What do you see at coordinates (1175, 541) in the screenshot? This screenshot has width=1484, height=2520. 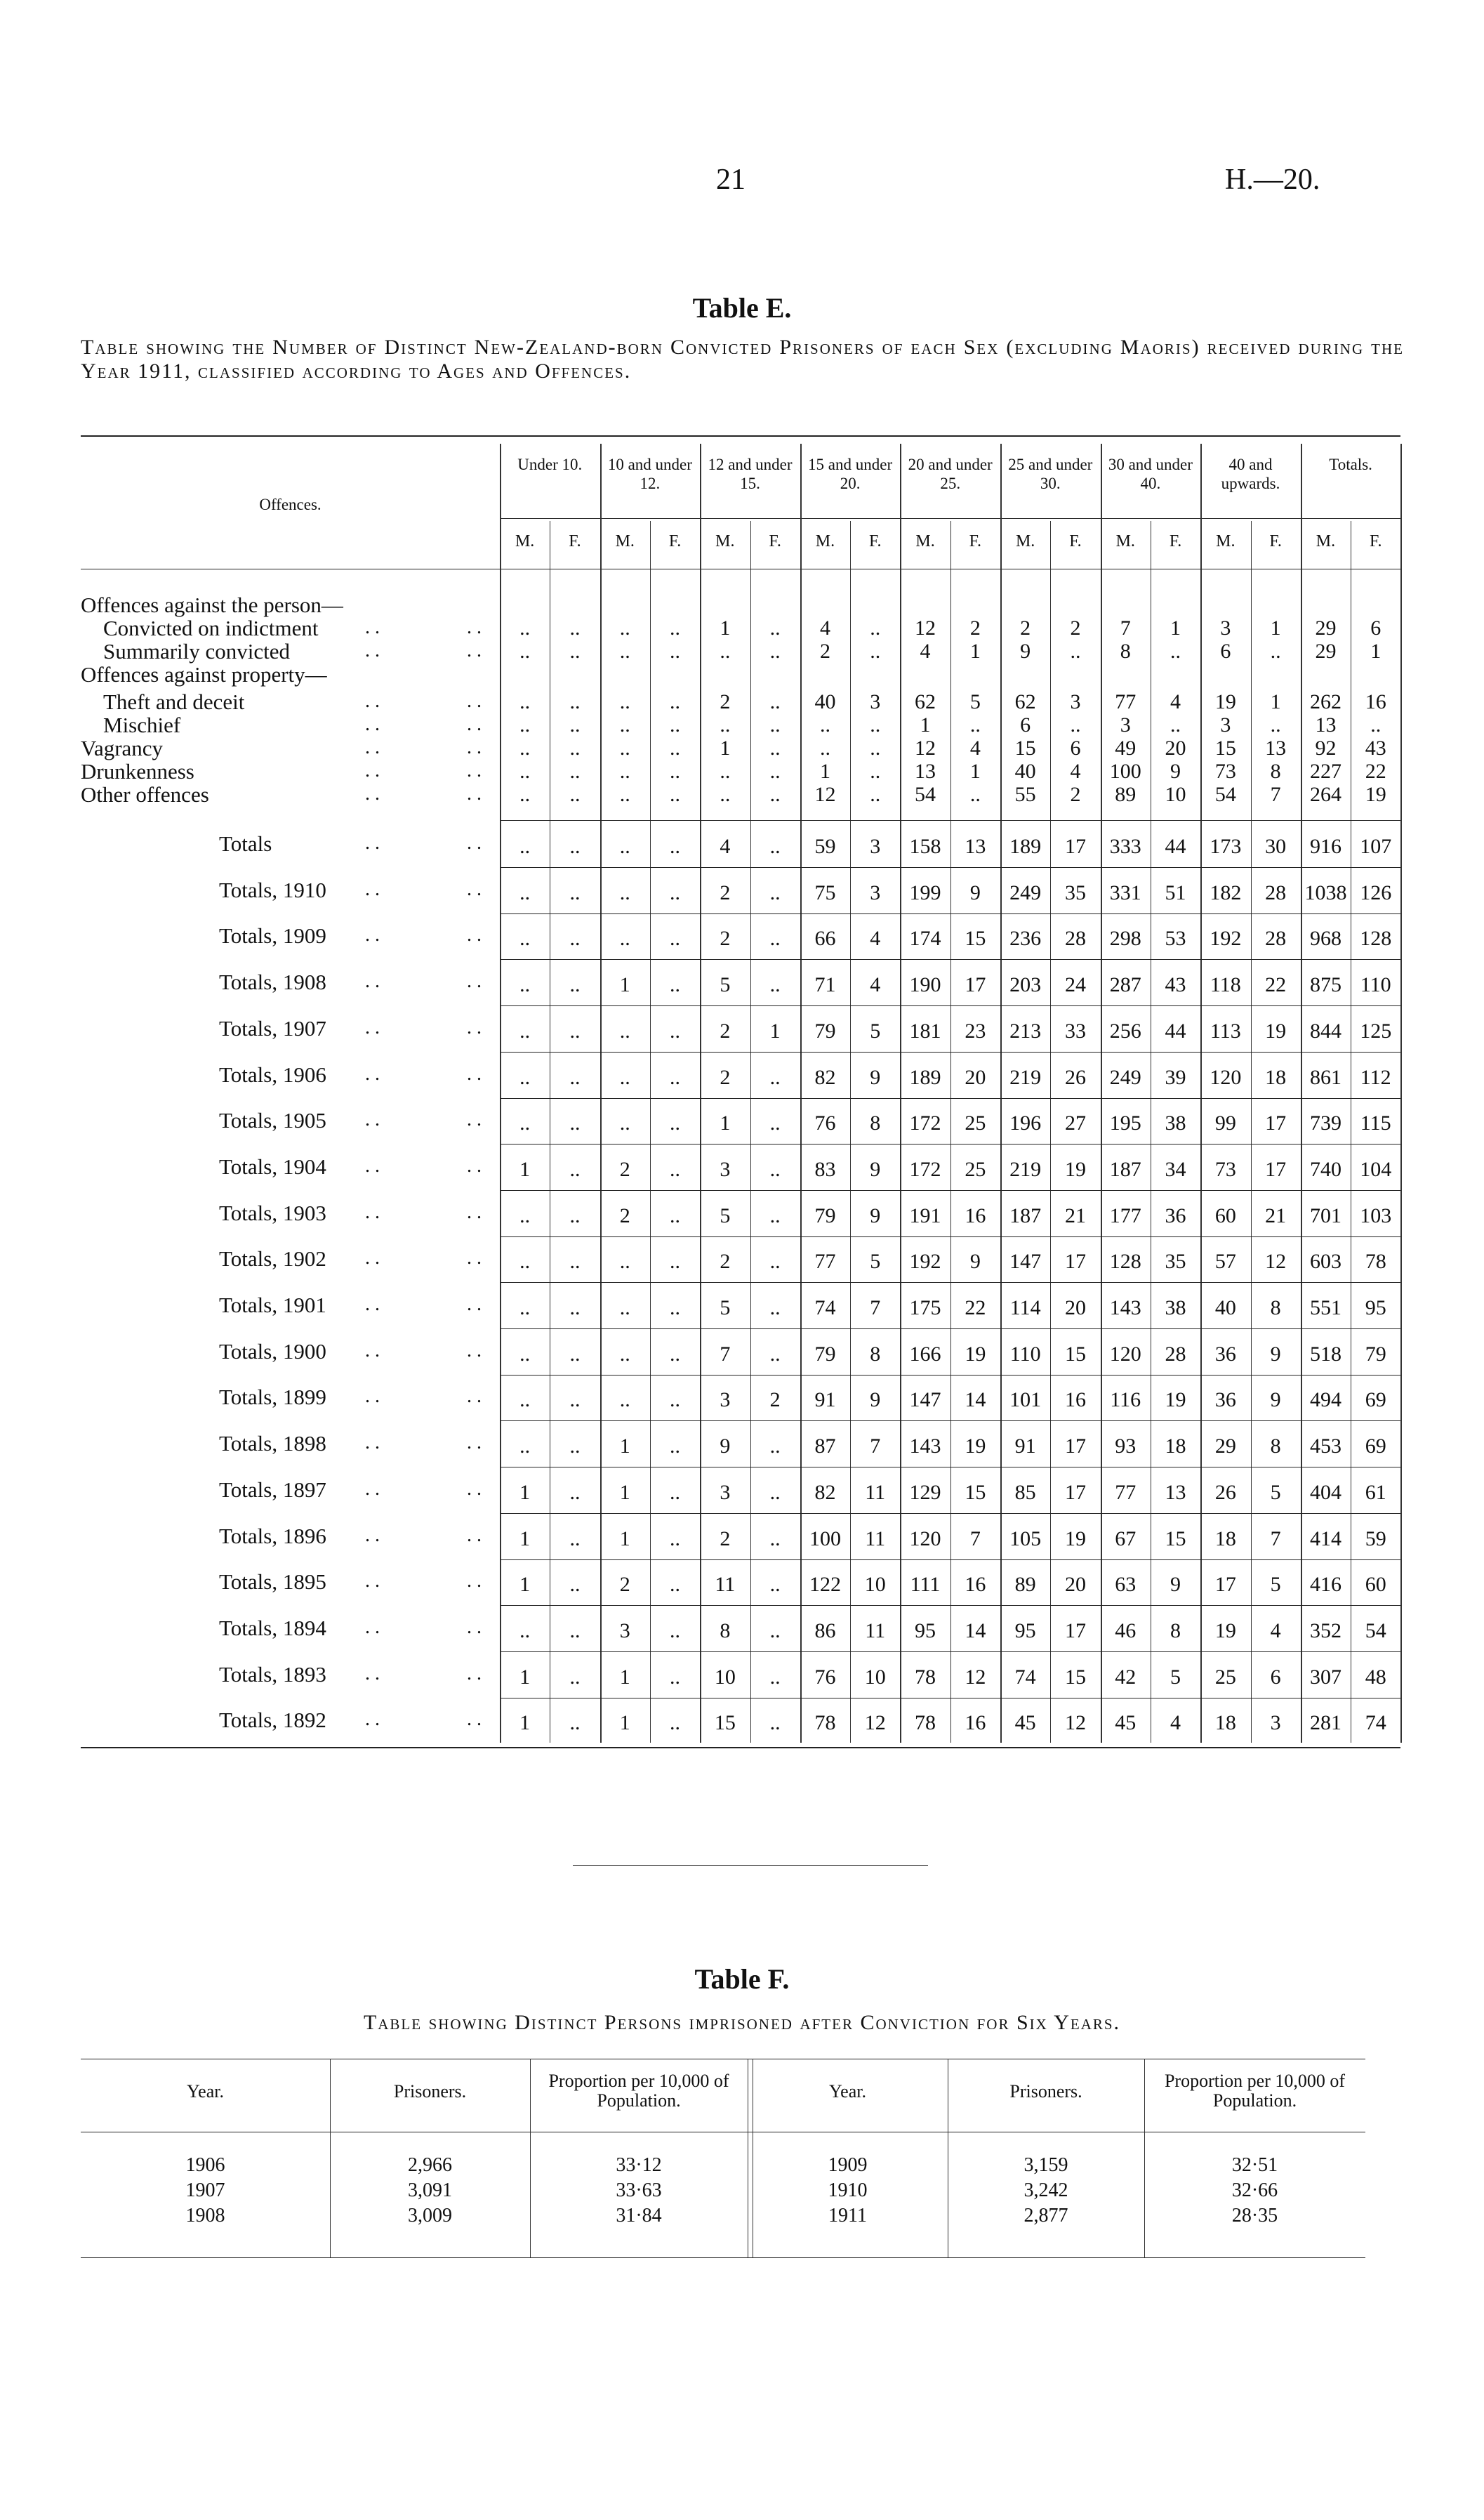 I see `sex-header: F.` at bounding box center [1175, 541].